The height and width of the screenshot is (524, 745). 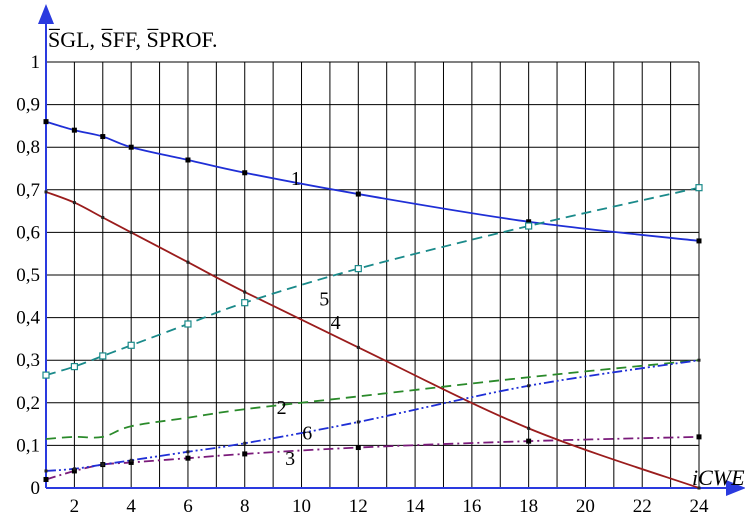 What do you see at coordinates (28, 147) in the screenshot?
I see `y-tick-label: 0,8` at bounding box center [28, 147].